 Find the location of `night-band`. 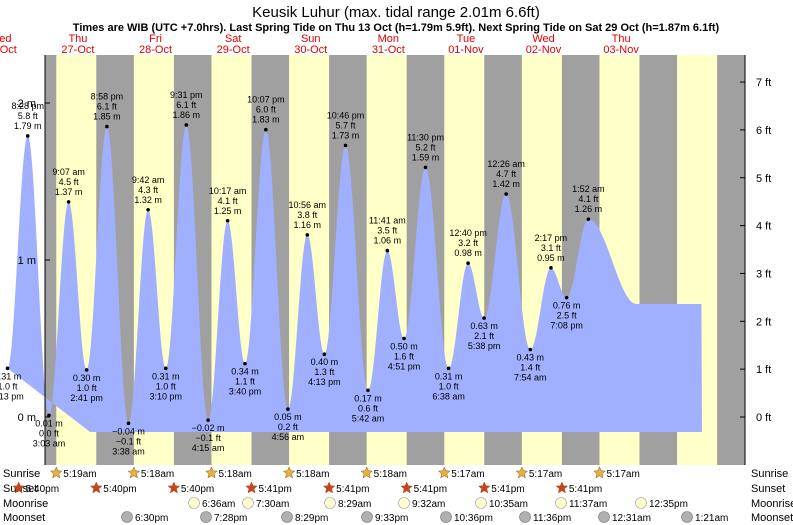

night-band is located at coordinates (51, 260).